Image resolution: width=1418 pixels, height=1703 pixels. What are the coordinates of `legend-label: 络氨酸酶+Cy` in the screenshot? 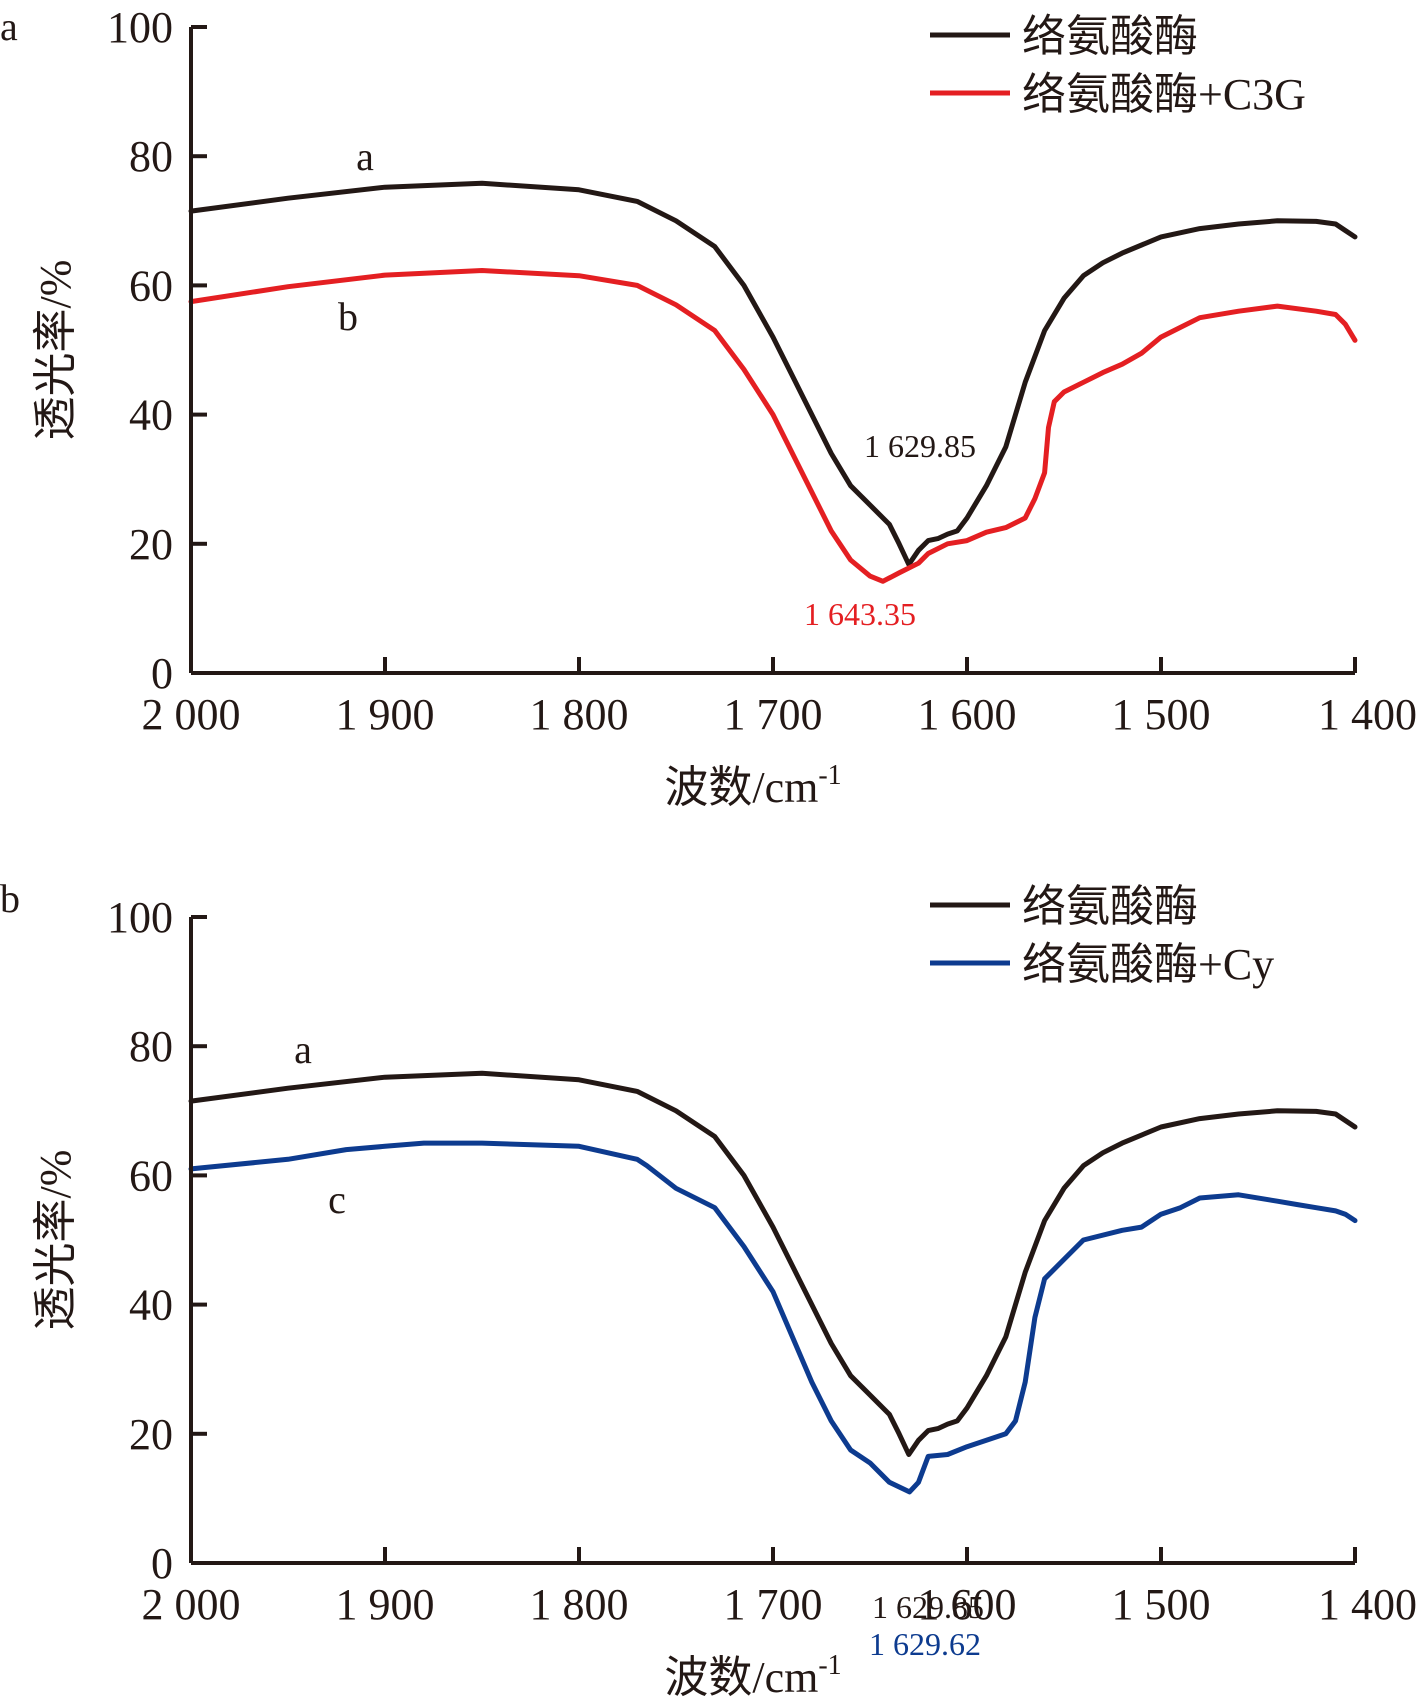 It's located at (1148, 964).